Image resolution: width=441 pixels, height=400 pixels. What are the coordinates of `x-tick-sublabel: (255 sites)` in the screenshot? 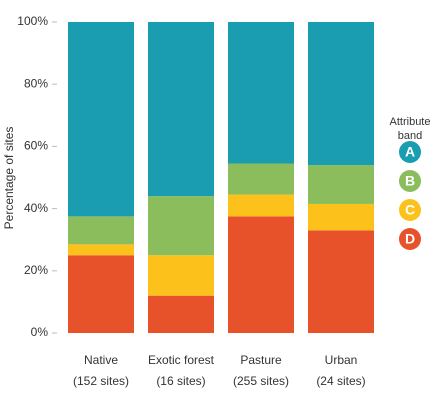 It's located at (261, 381).